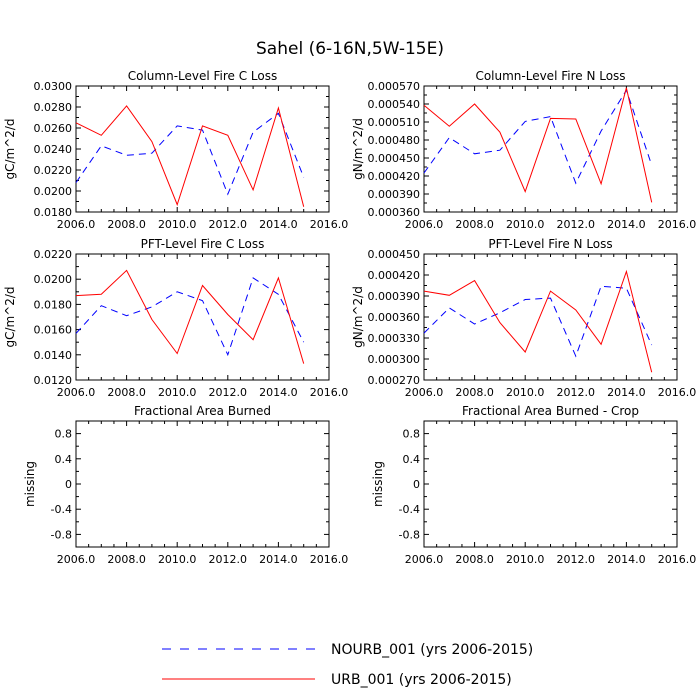 The image size is (700, 700). Describe the element at coordinates (550, 244) in the screenshot. I see `chart-title: PFT-Level Fire N Loss` at that location.